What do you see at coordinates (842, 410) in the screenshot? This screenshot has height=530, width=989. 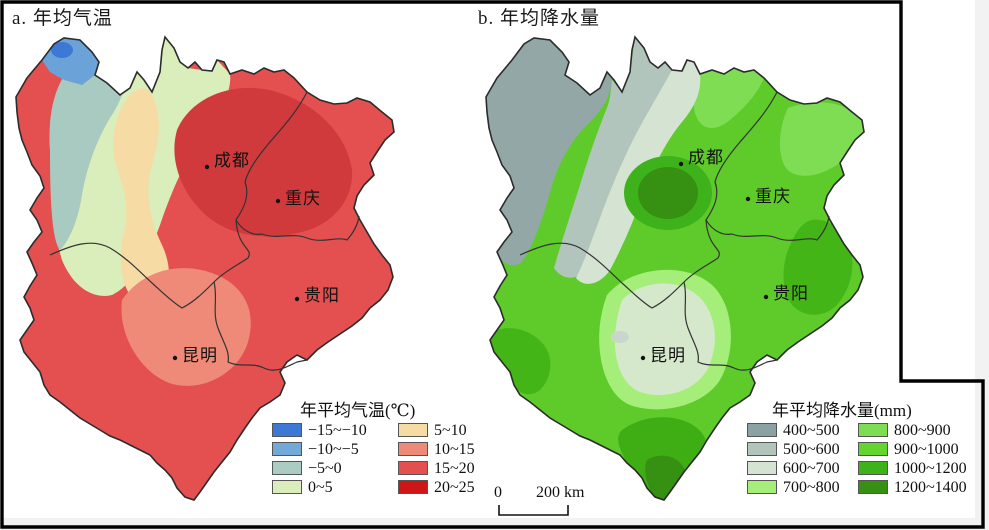 I see `precipitation-legend-title: 年平均降水量(mm)` at bounding box center [842, 410].